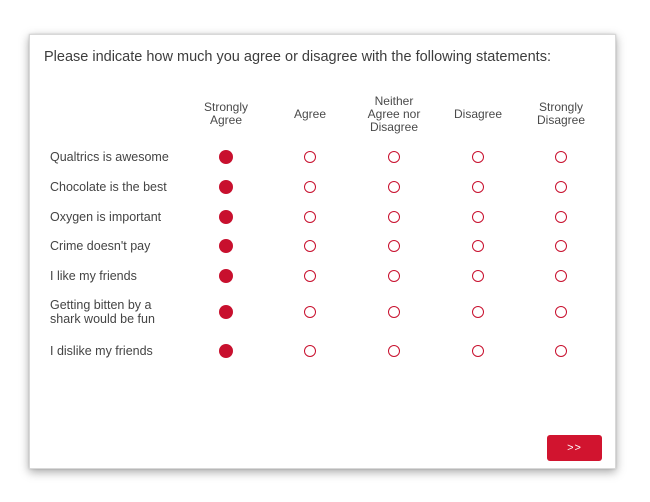 The height and width of the screenshot is (502, 650). I want to click on statement-label: Oxygen is important, so click(106, 217).